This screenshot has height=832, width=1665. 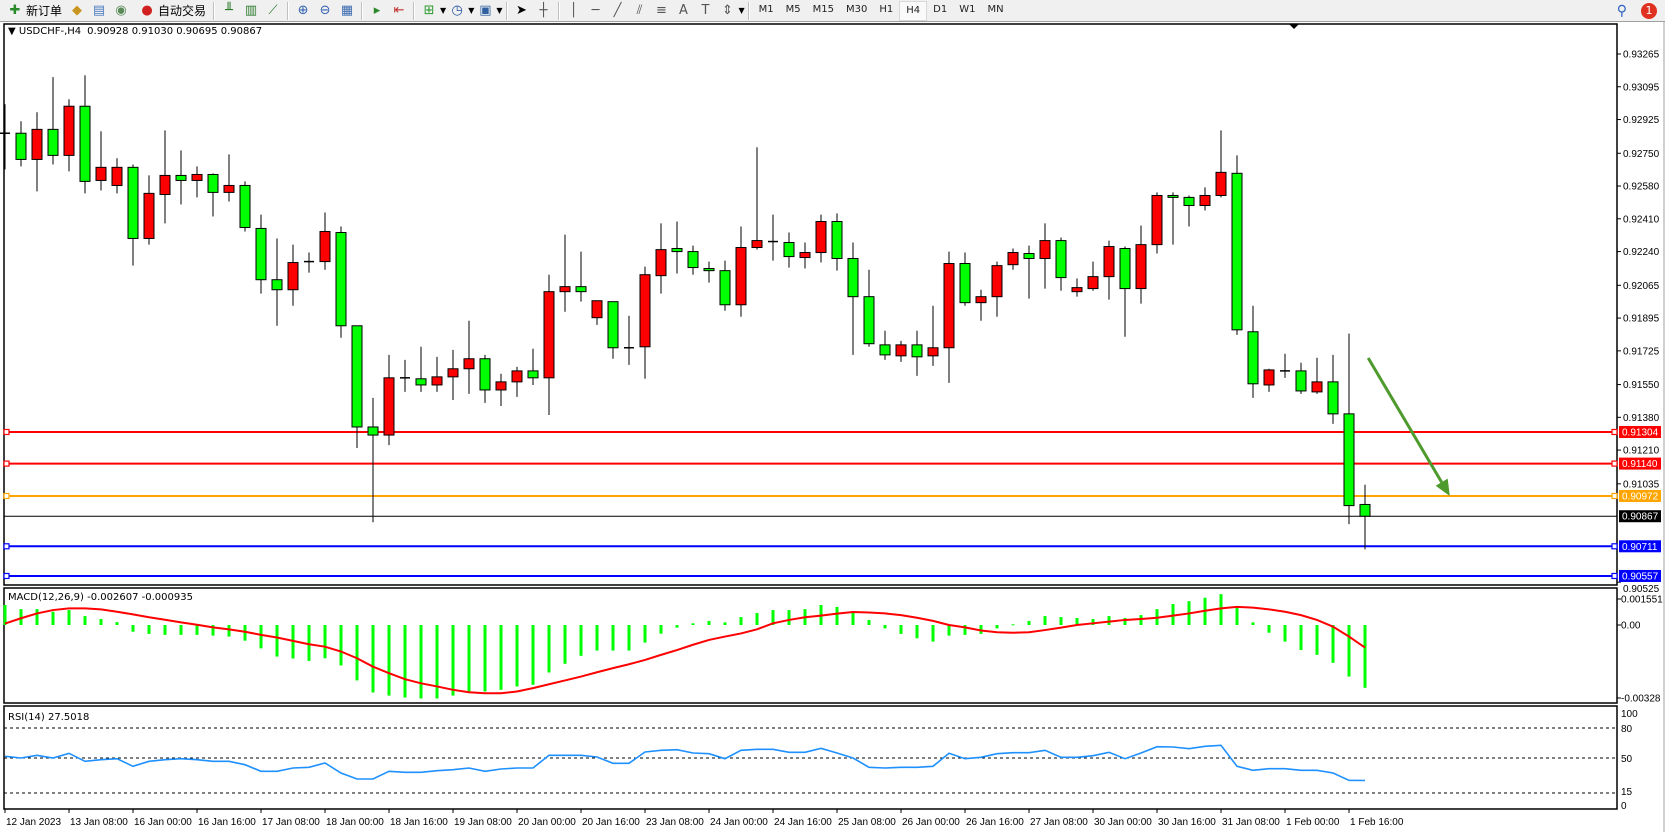 What do you see at coordinates (913, 10) in the screenshot?
I see `timeframe-h4: H4` at bounding box center [913, 10].